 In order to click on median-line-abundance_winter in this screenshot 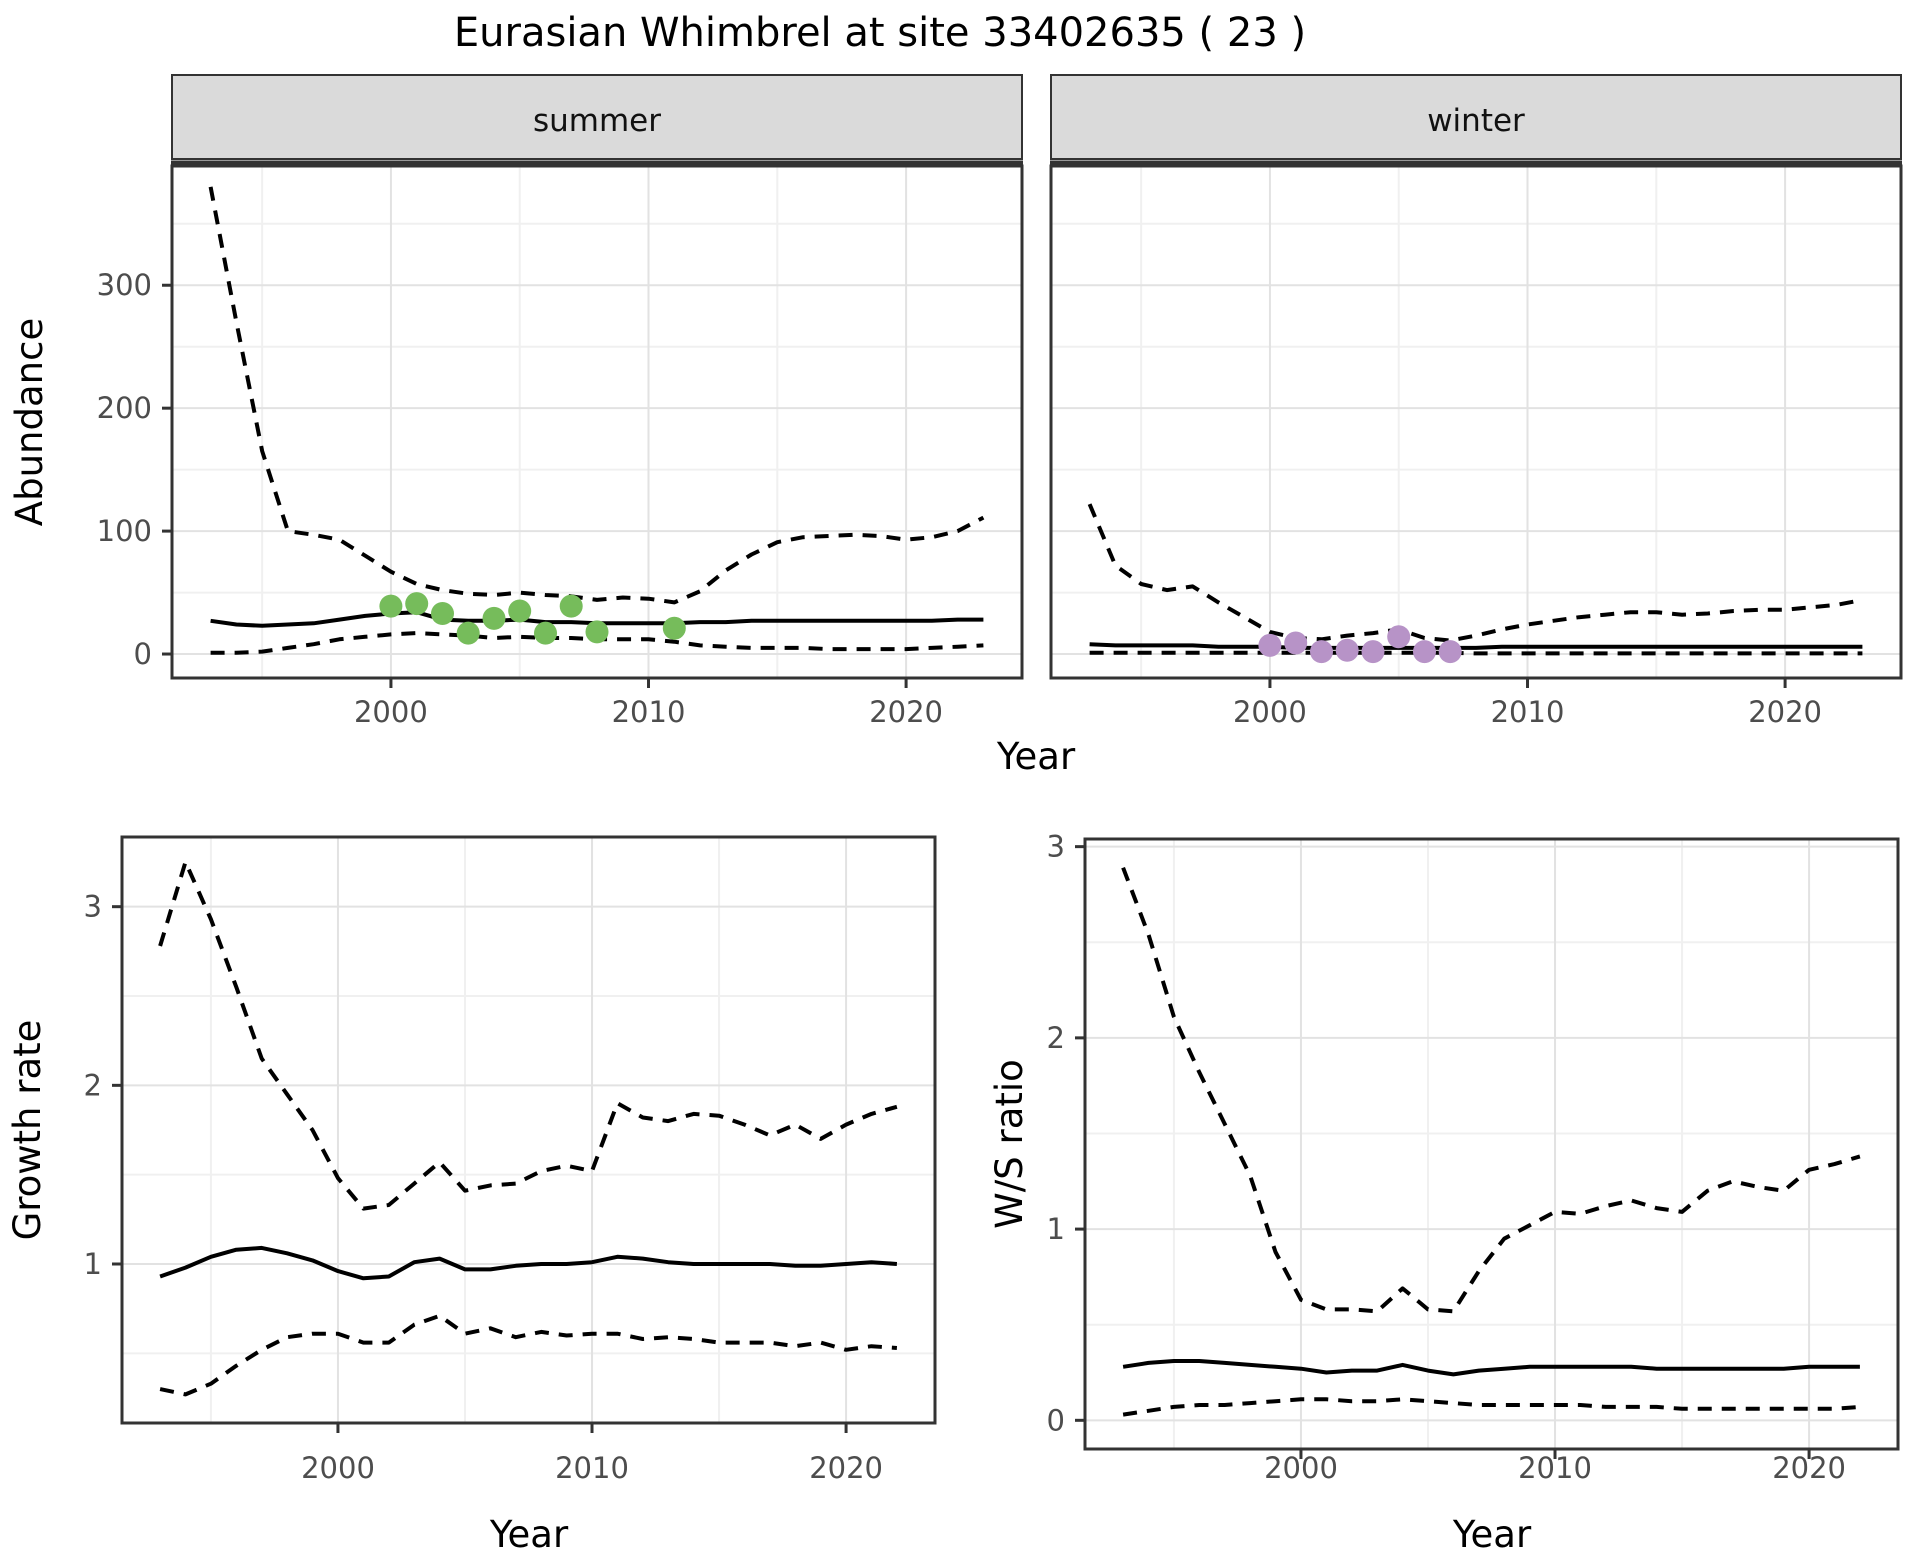, I will do `click(1476, 646)`.